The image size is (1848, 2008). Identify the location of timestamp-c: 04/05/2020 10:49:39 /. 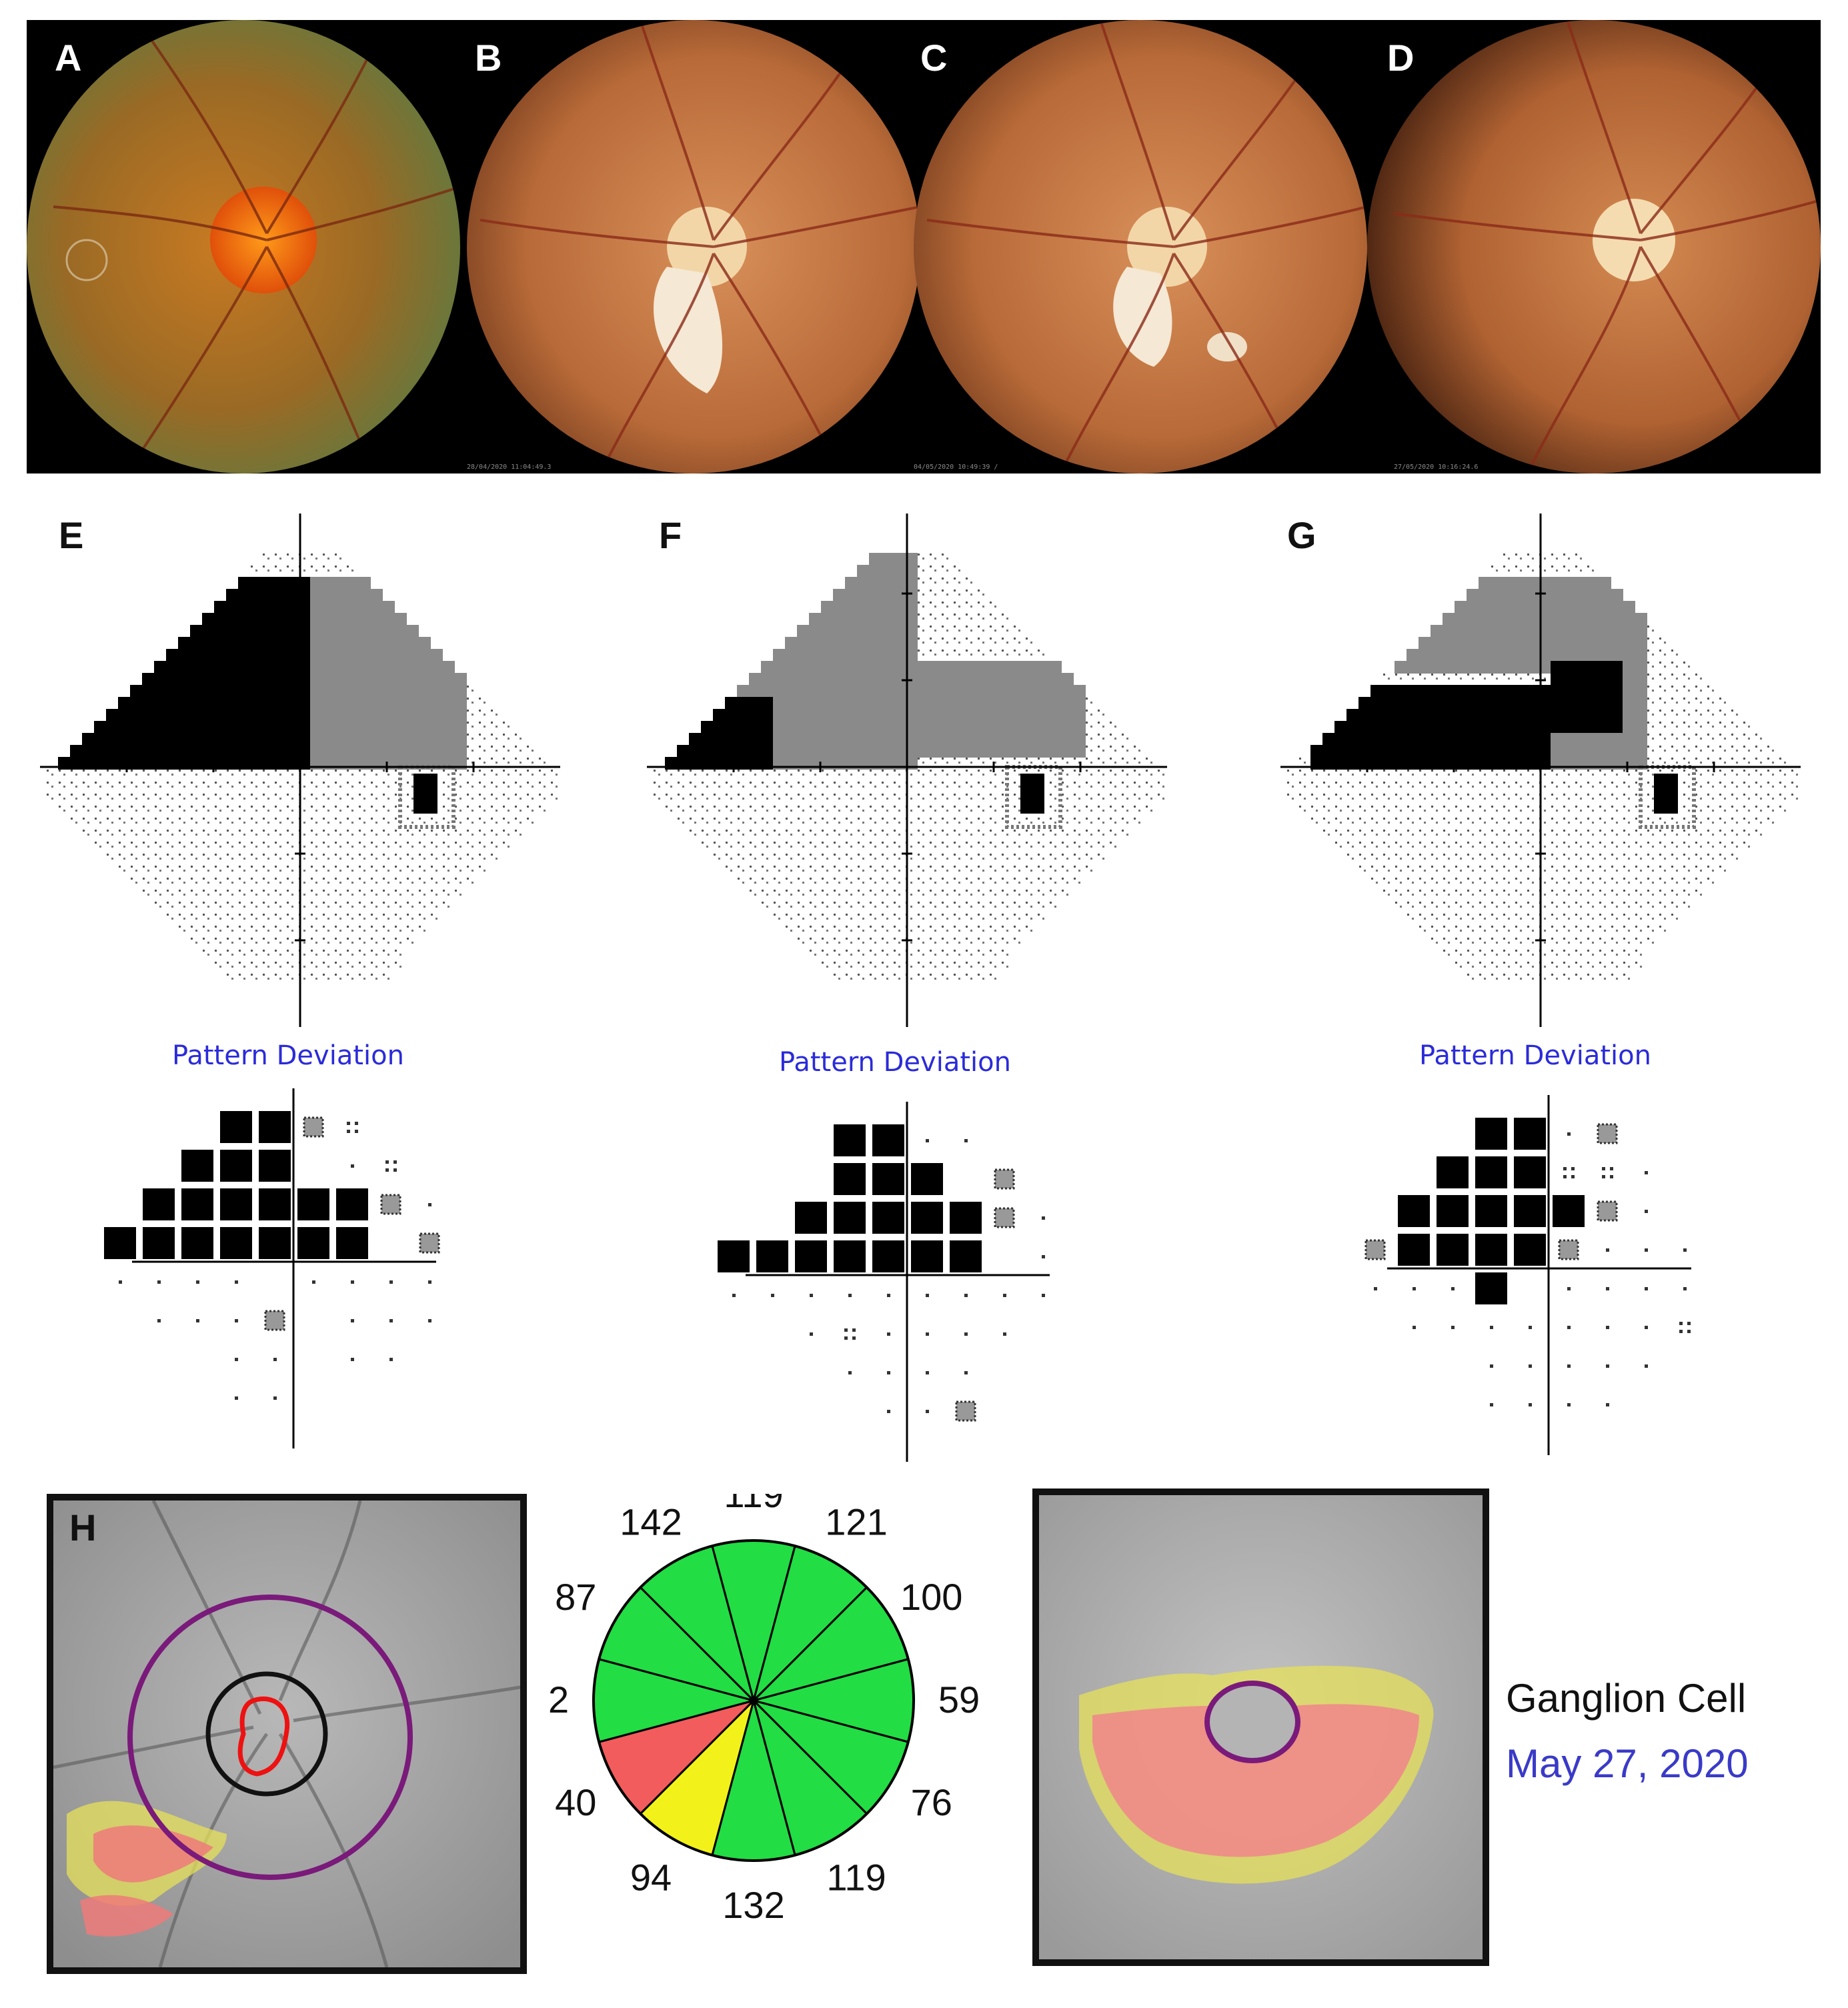
(956, 467).